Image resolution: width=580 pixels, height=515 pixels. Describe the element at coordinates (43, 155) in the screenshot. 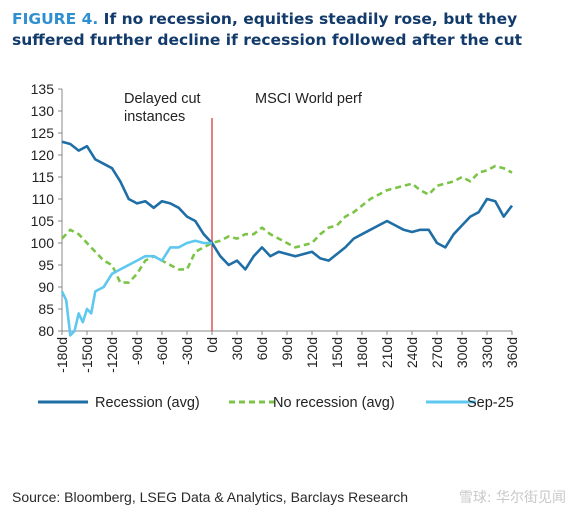

I see `y-tick-label: 120` at that location.